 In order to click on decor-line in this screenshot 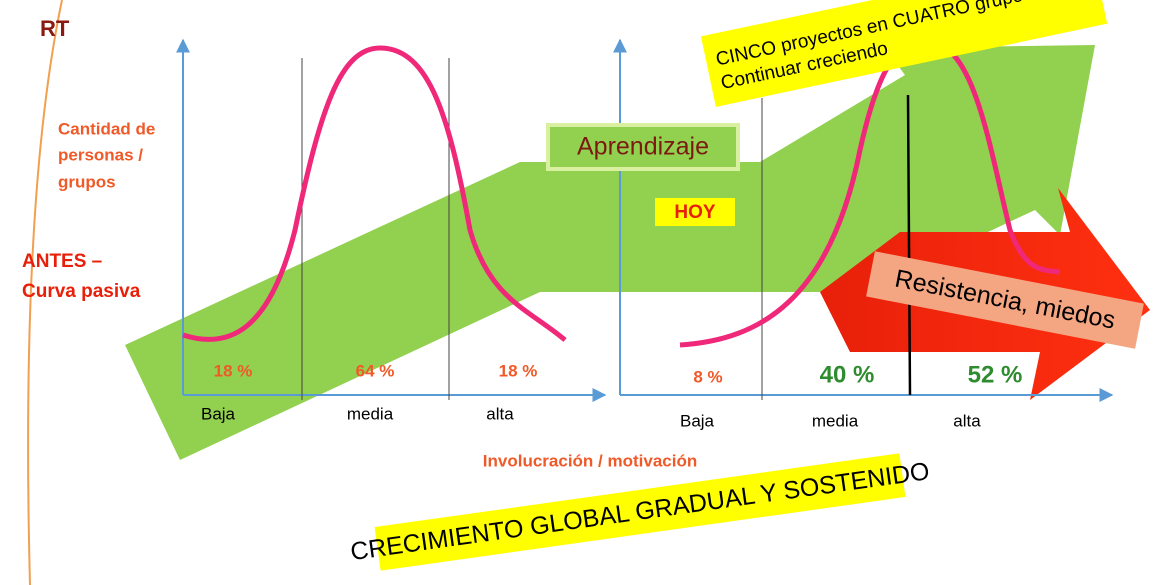, I will do `click(45, 292)`.